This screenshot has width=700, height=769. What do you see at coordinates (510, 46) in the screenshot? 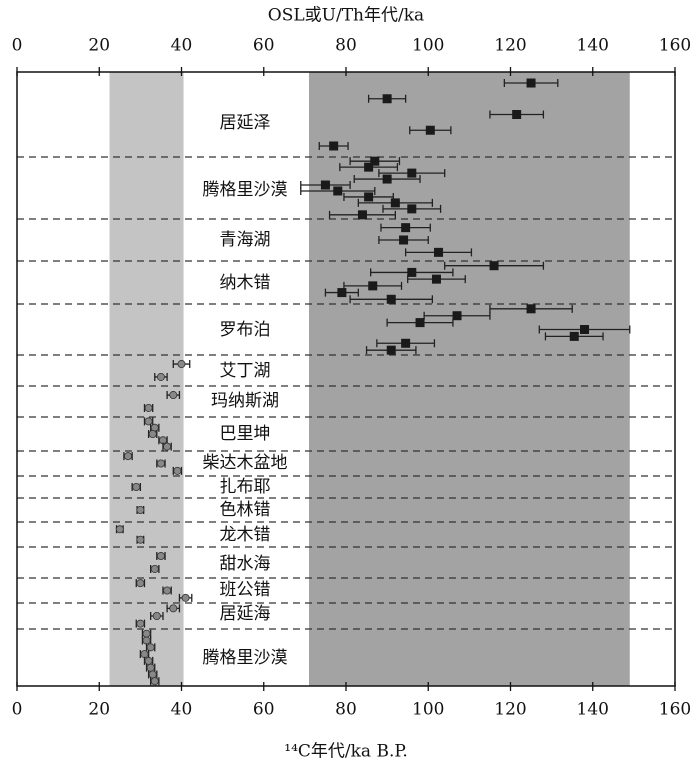
I see `x2-tick-label: 120` at bounding box center [510, 46].